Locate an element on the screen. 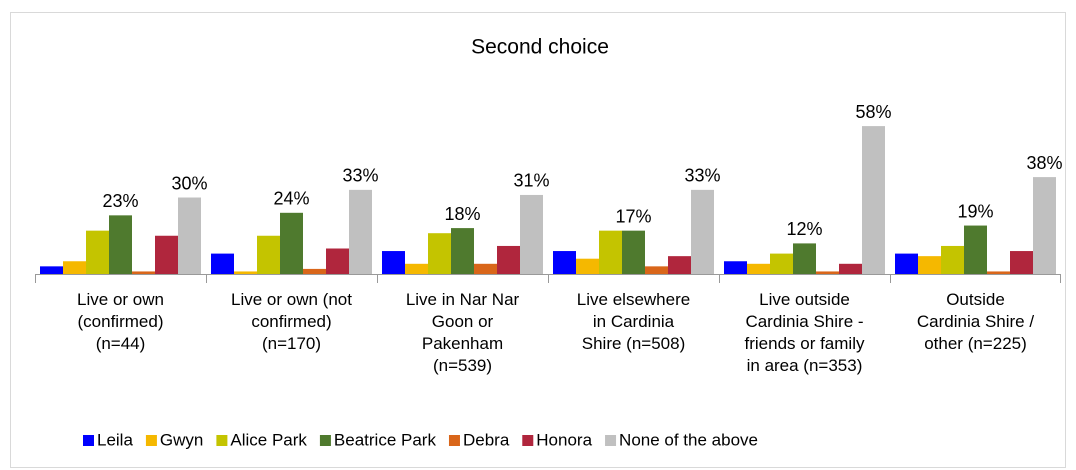 Image resolution: width=1076 pixels, height=470 pixels. legend-label: Debra is located at coordinates (486, 439).